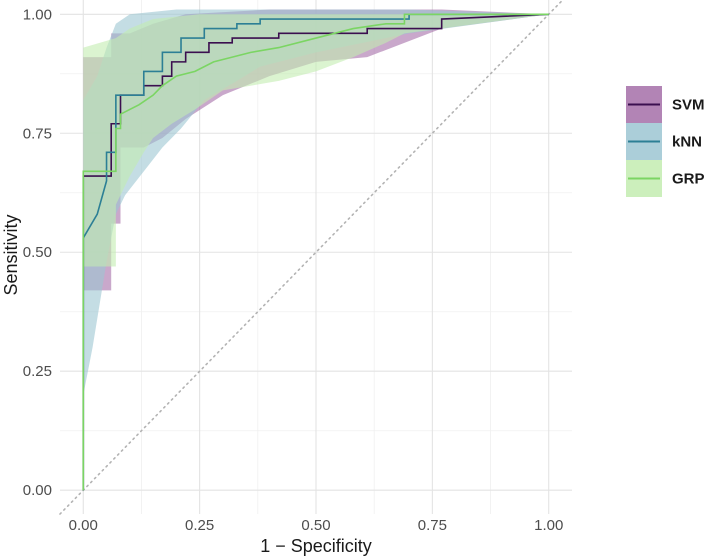  What do you see at coordinates (688, 105) in the screenshot?
I see `legend-label-svm: SVM` at bounding box center [688, 105].